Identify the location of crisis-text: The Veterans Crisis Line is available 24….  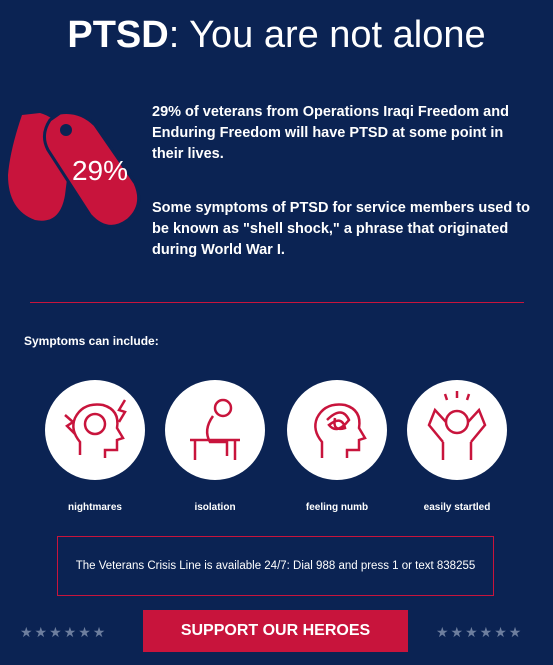
(275, 566).